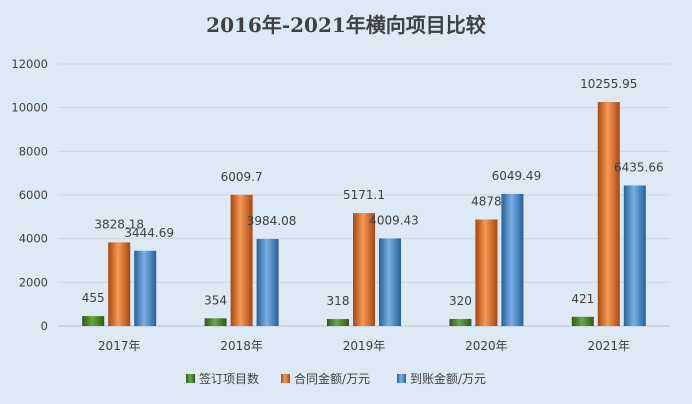 Image resolution: width=692 pixels, height=404 pixels. What do you see at coordinates (486, 346) in the screenshot?
I see `x-tick-label: 2020年` at bounding box center [486, 346].